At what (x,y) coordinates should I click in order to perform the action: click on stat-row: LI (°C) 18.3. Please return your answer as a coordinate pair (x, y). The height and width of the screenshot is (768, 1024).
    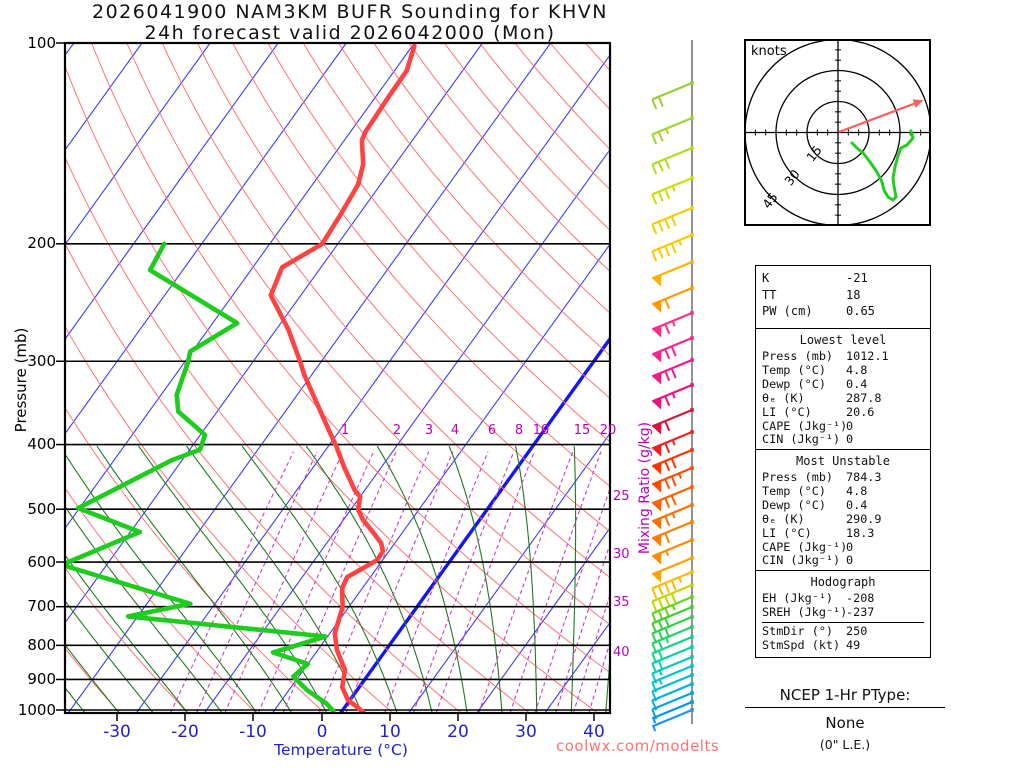
    Looking at the image, I should click on (846, 533).